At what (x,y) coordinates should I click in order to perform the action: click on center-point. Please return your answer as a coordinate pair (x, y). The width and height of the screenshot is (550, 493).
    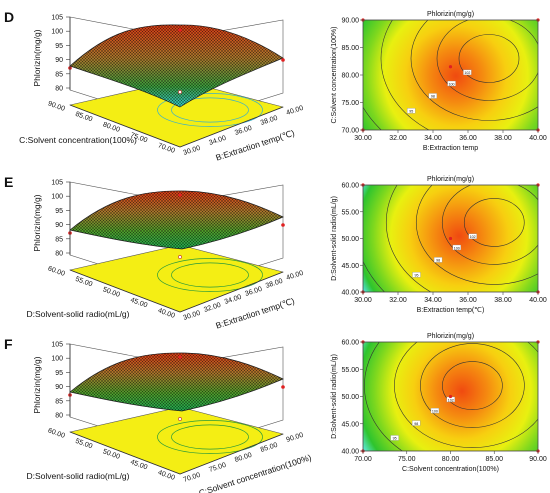
    Looking at the image, I should click on (450, 396).